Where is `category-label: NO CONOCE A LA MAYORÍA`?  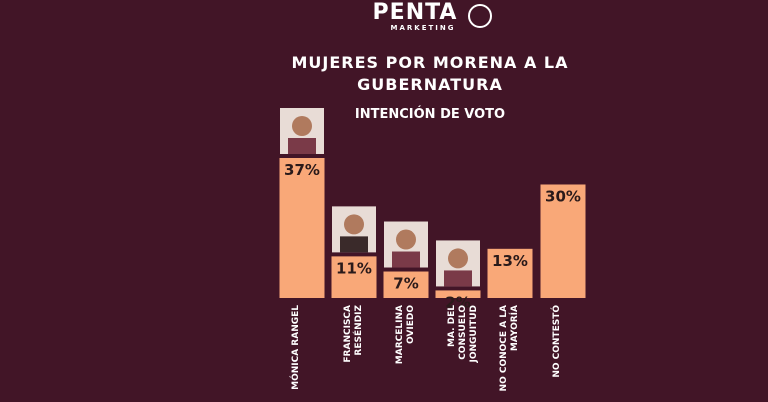 category-label: NO CONOCE A LA MAYORÍA is located at coordinates (509, 348).